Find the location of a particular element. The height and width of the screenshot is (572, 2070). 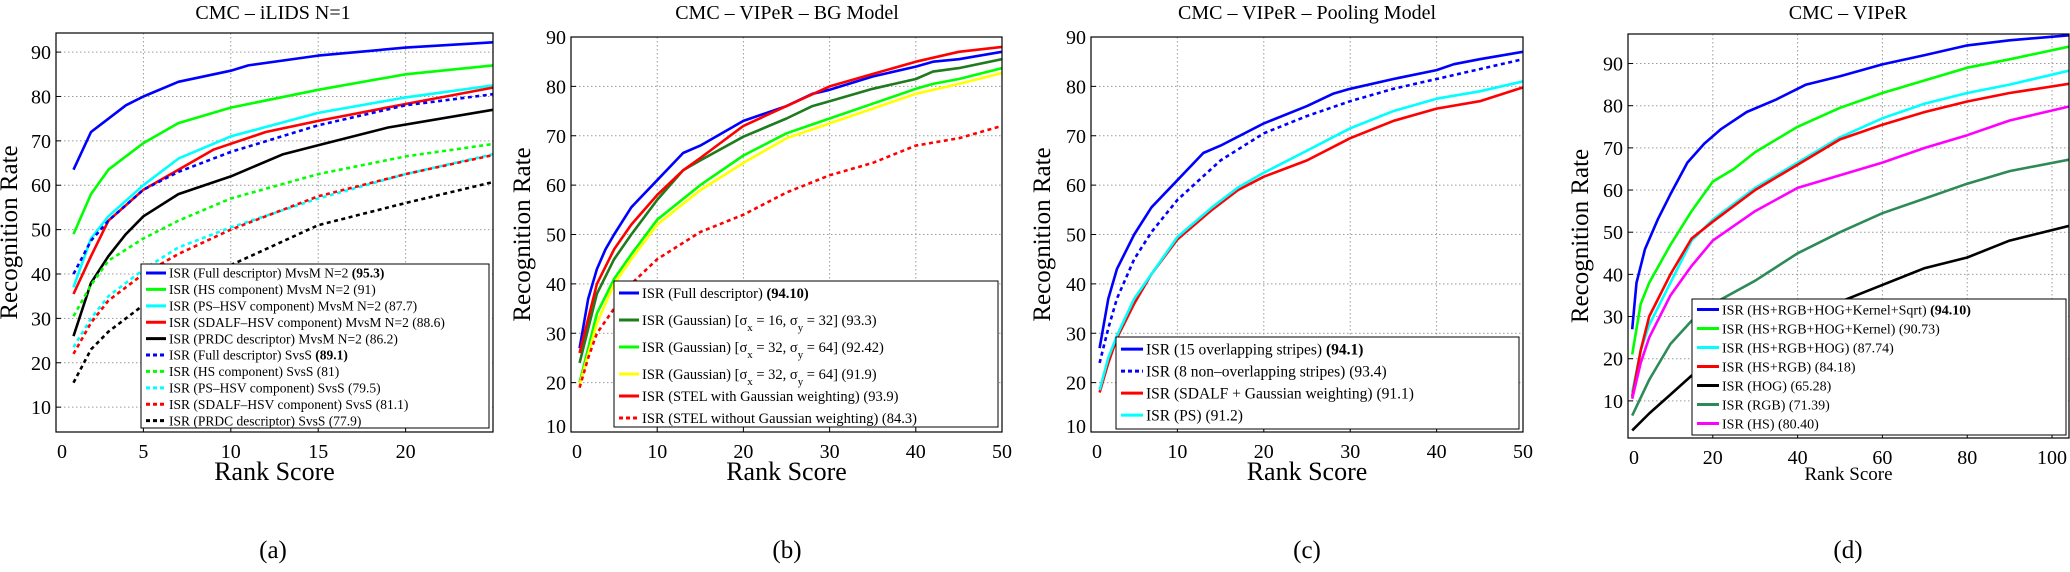

legend-score: (89.1) is located at coordinates (331, 355).